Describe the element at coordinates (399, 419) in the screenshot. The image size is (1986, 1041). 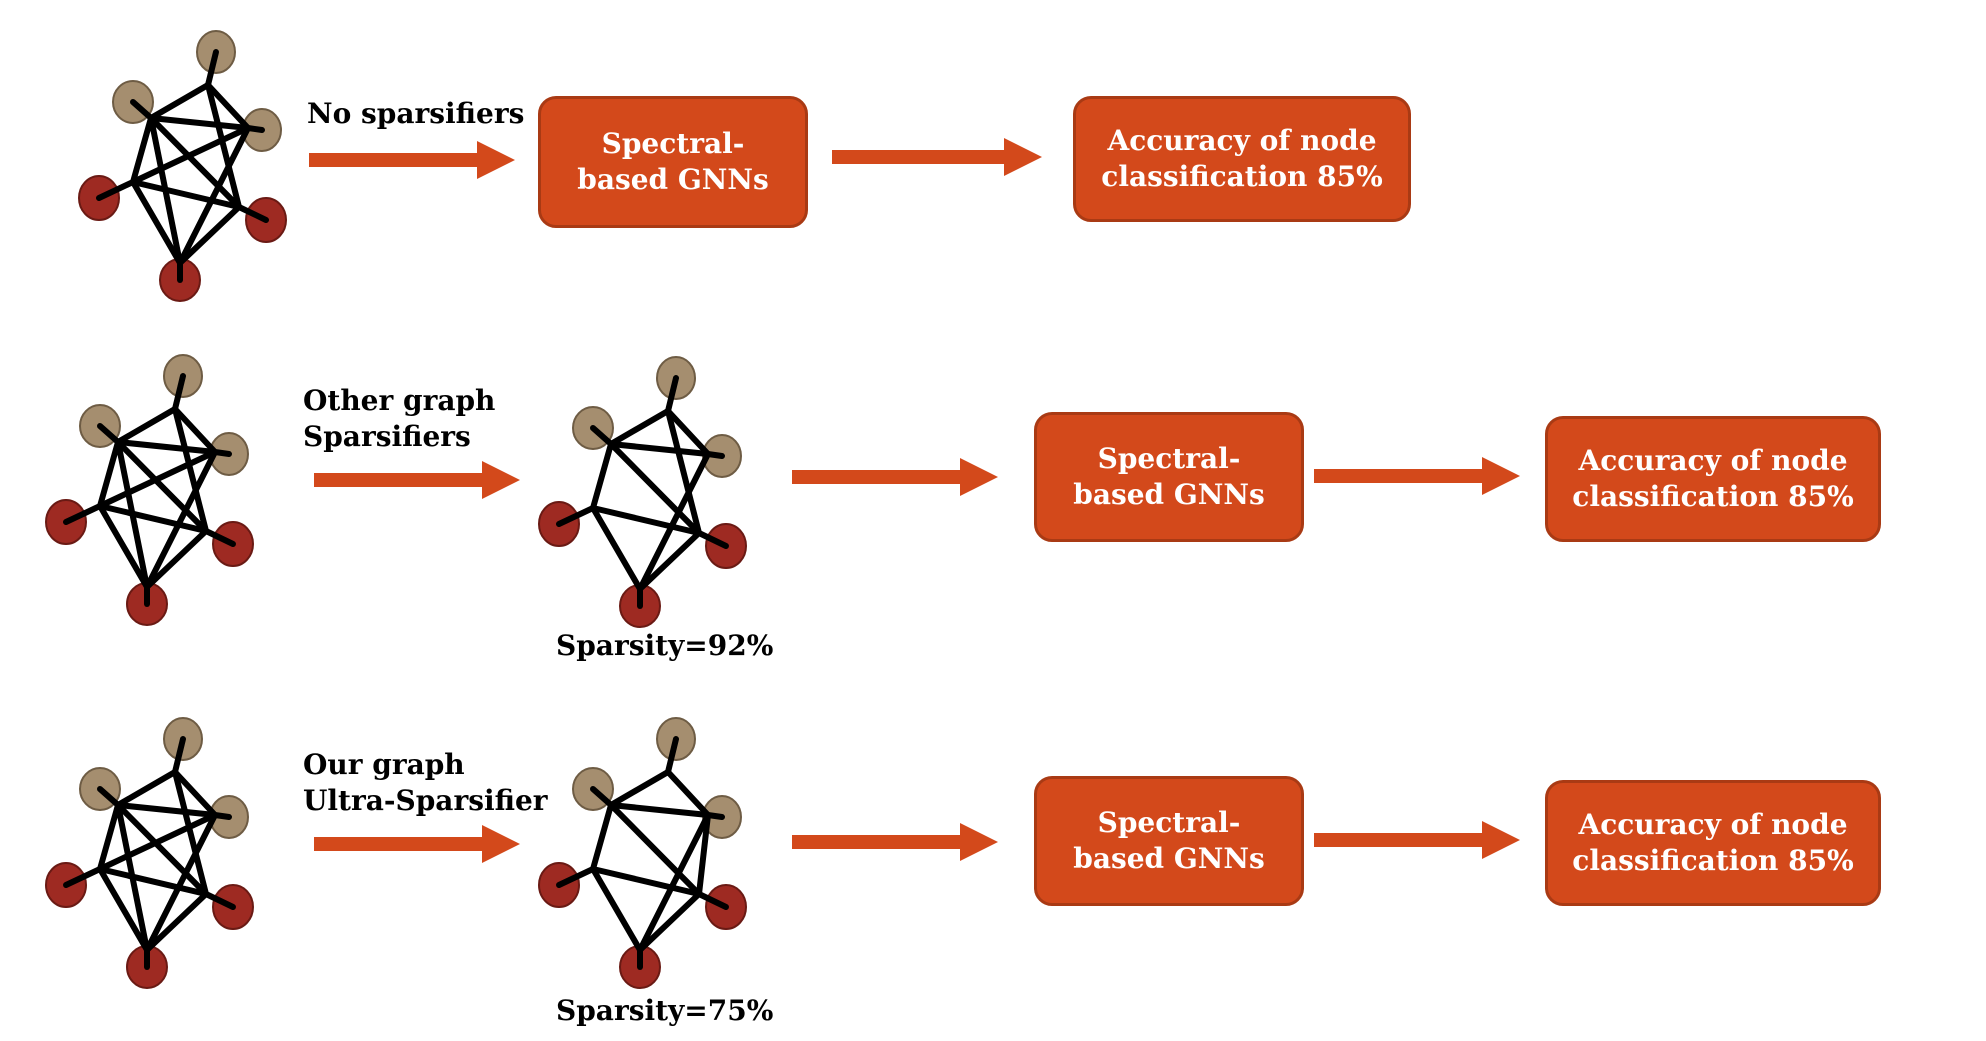
I see `method-label-other: Other graph Sparsifiers` at that location.